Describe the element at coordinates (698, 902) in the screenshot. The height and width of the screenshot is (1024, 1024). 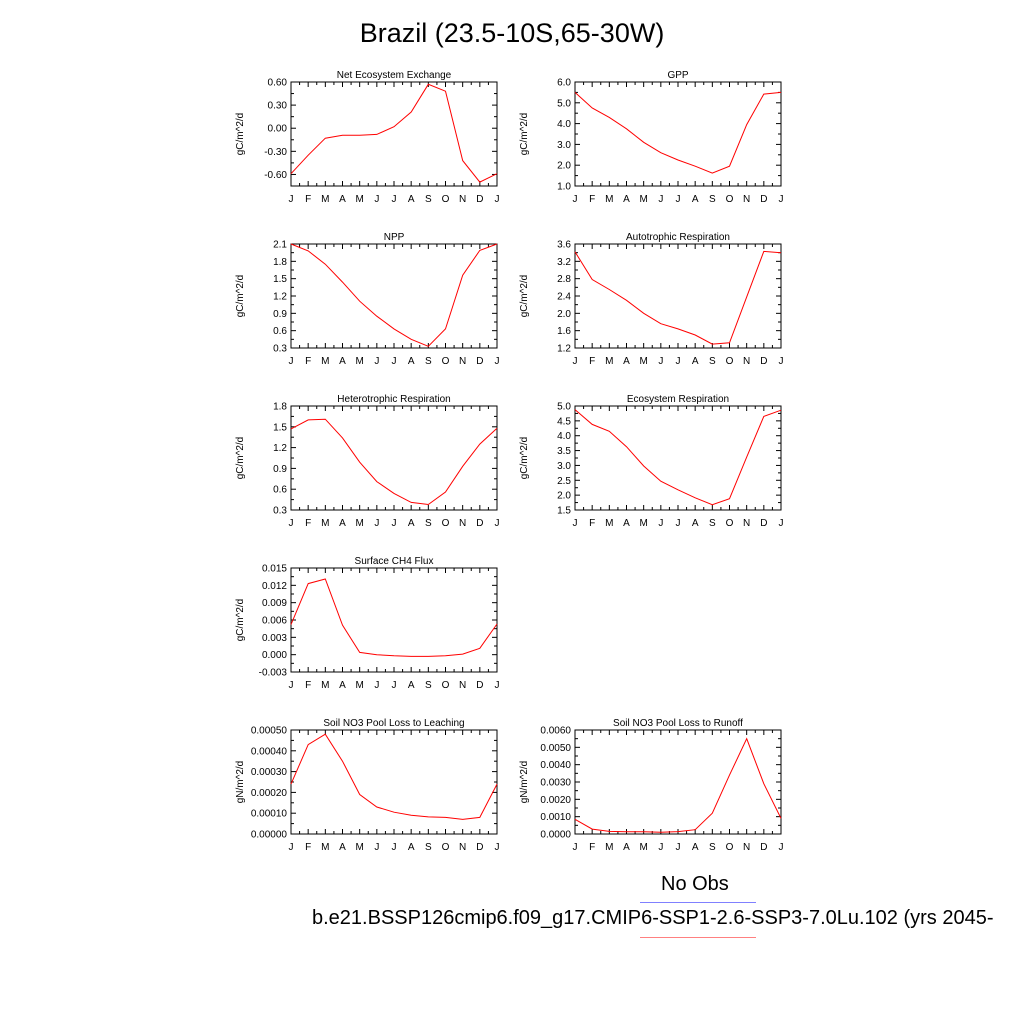
I see `legend-obs-line` at that location.